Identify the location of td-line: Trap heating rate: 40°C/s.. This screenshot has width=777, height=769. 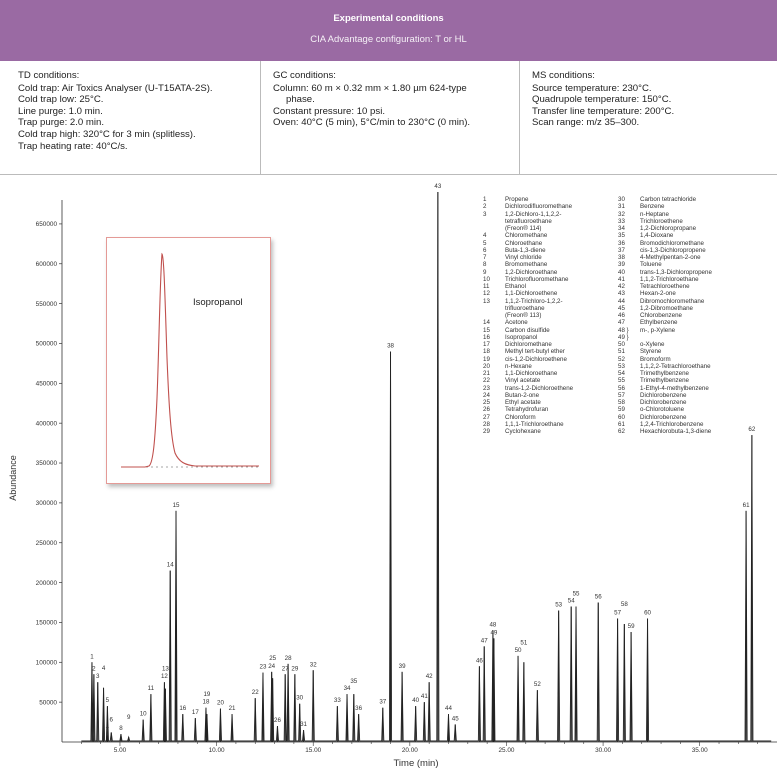
(73, 146).